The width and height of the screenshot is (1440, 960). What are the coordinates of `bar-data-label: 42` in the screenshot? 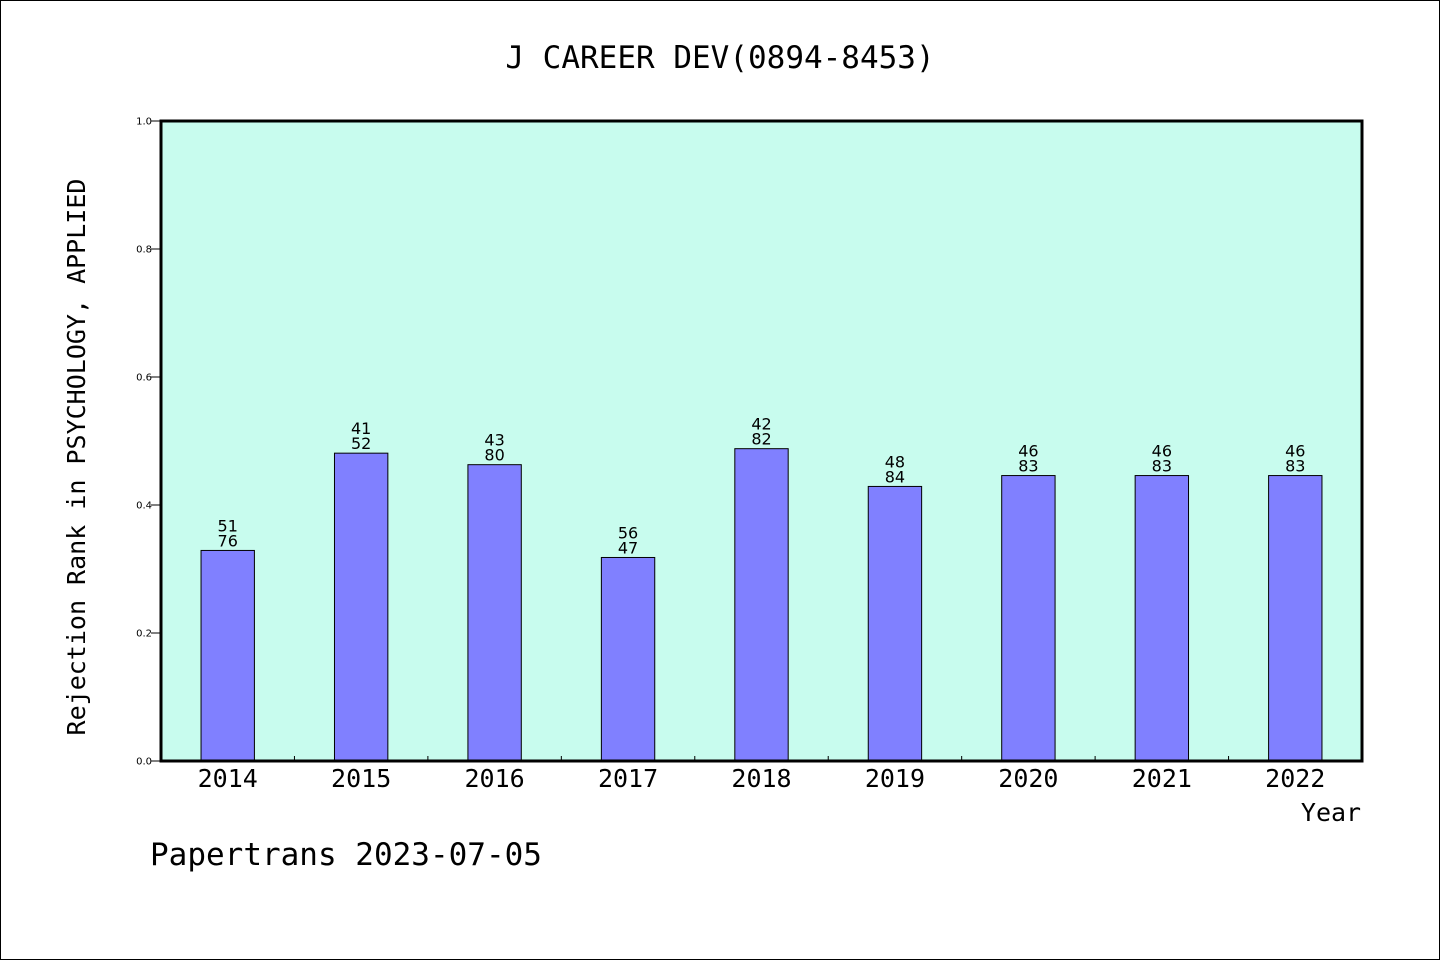 It's located at (761, 424).